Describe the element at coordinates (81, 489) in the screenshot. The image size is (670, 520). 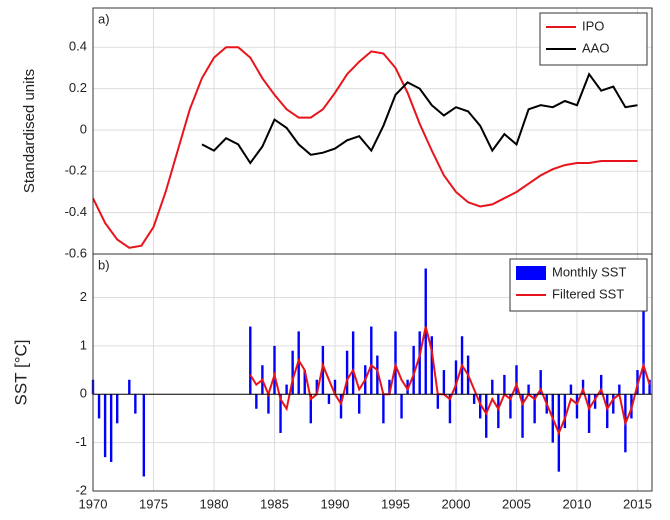
I see `y-tick-label: -2` at that location.